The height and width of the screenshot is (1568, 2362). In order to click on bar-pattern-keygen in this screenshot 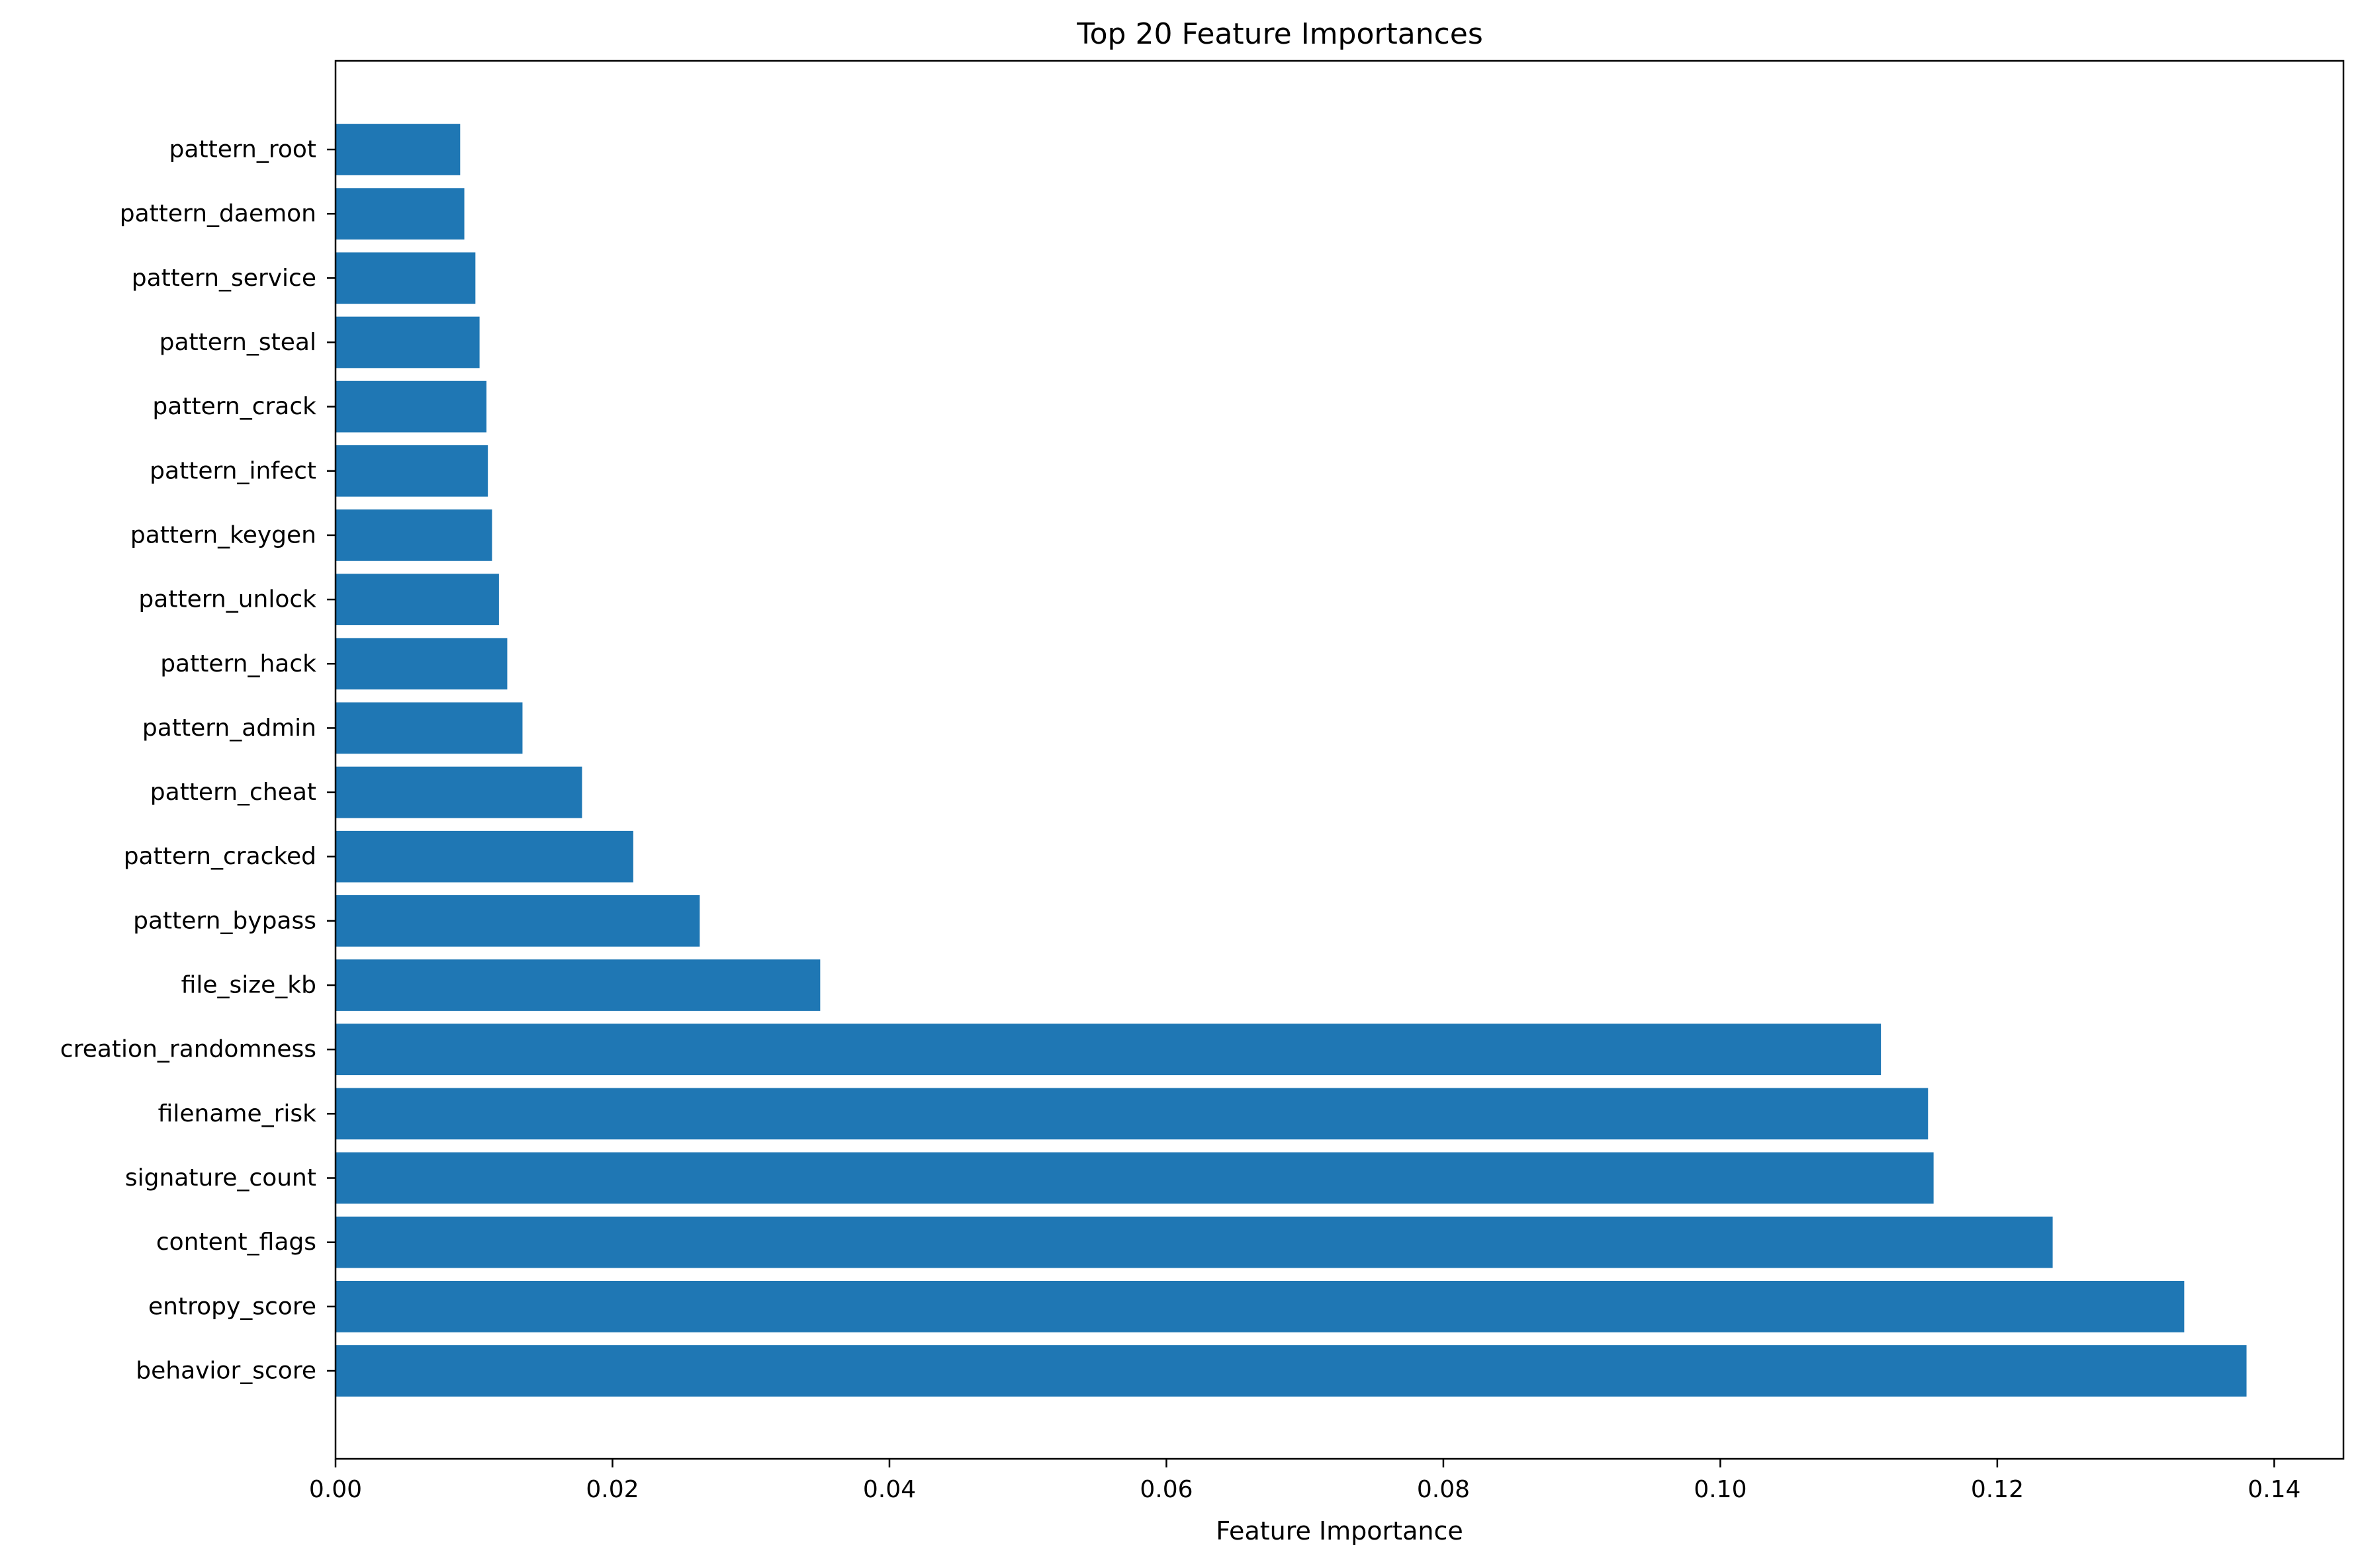, I will do `click(414, 535)`.